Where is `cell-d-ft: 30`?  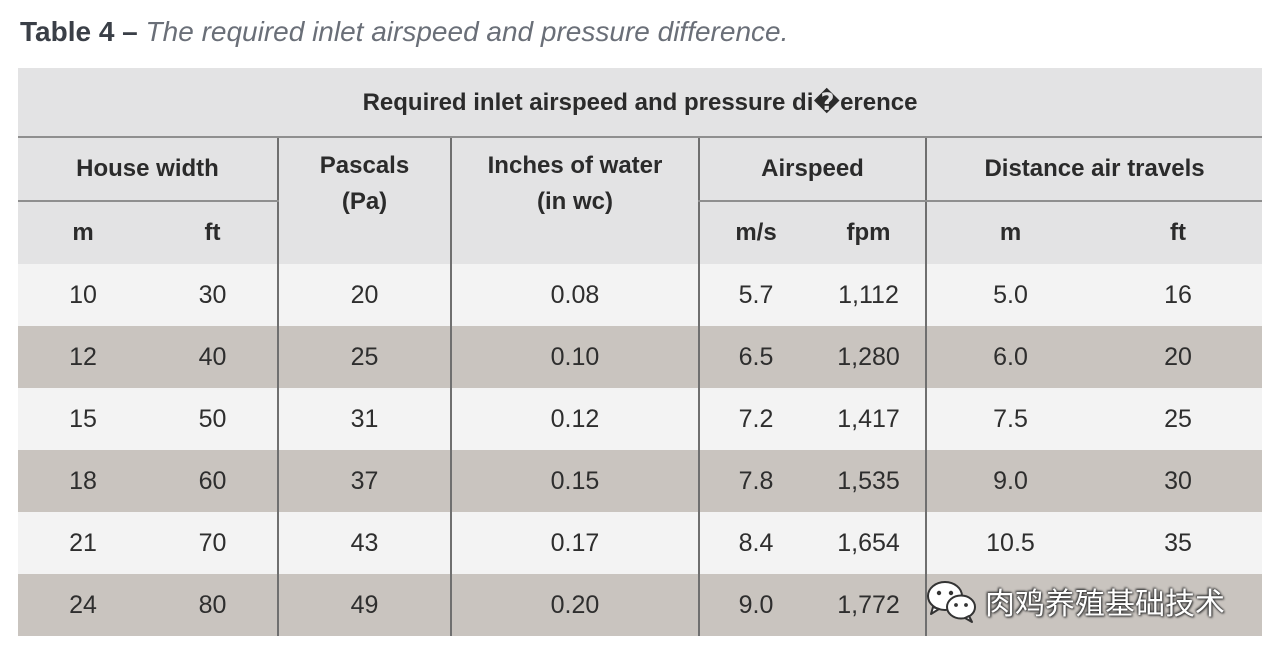 cell-d-ft: 30 is located at coordinates (1178, 481).